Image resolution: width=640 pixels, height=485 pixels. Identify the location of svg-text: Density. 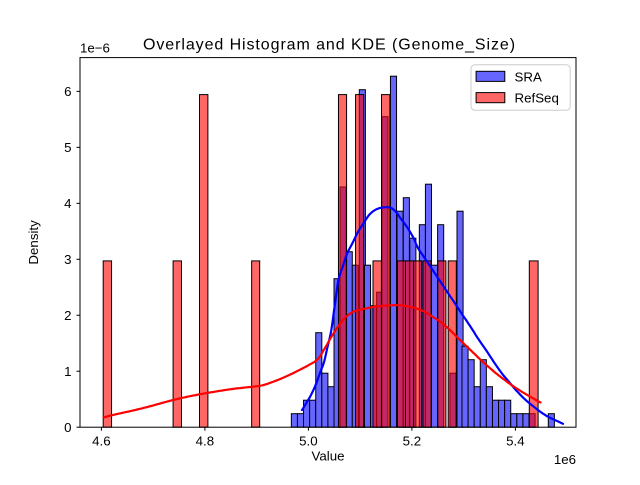
(33, 242).